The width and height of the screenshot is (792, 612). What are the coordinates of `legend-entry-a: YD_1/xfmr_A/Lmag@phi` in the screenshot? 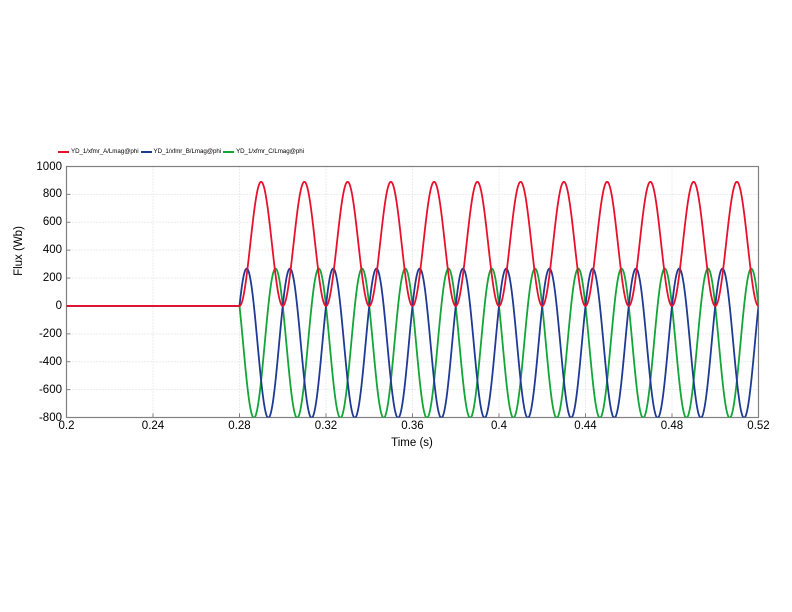 It's located at (98, 152).